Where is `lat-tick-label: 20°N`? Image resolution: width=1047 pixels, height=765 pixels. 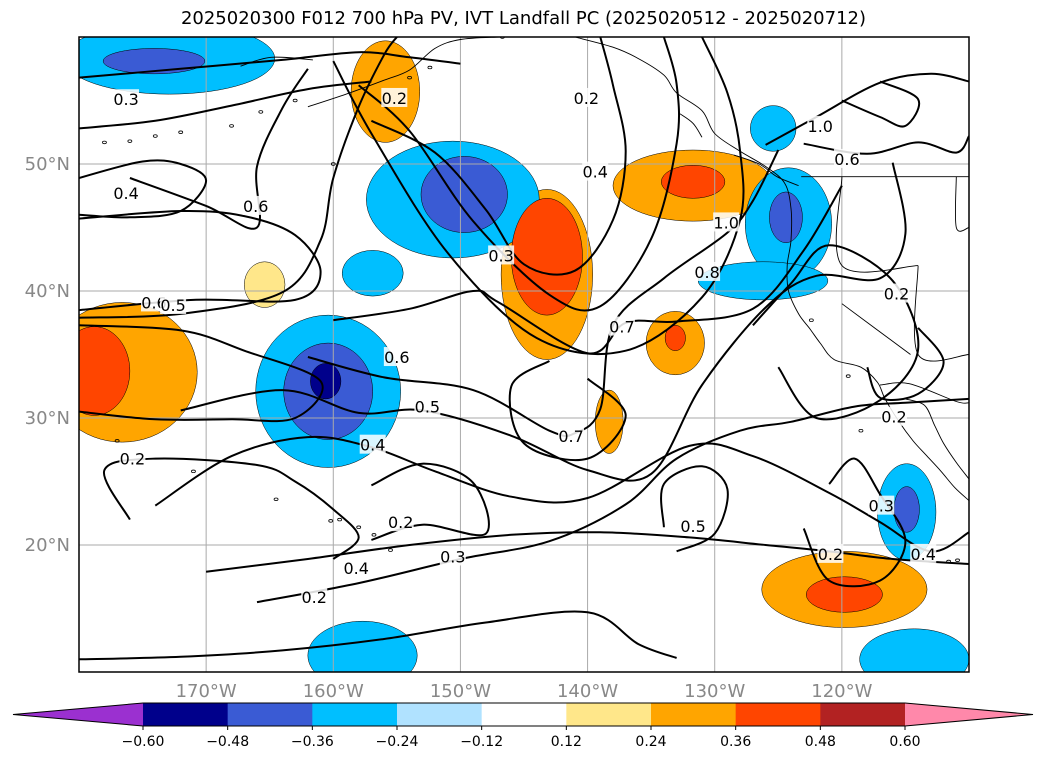
lat-tick-label: 20°N is located at coordinates (47, 545).